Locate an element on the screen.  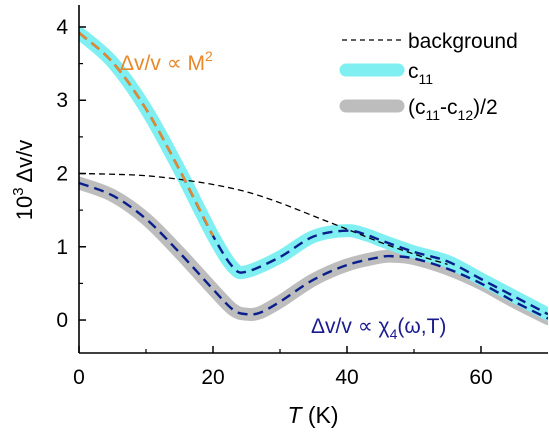
legend-c11c12-main: (c is located at coordinates (417, 107).